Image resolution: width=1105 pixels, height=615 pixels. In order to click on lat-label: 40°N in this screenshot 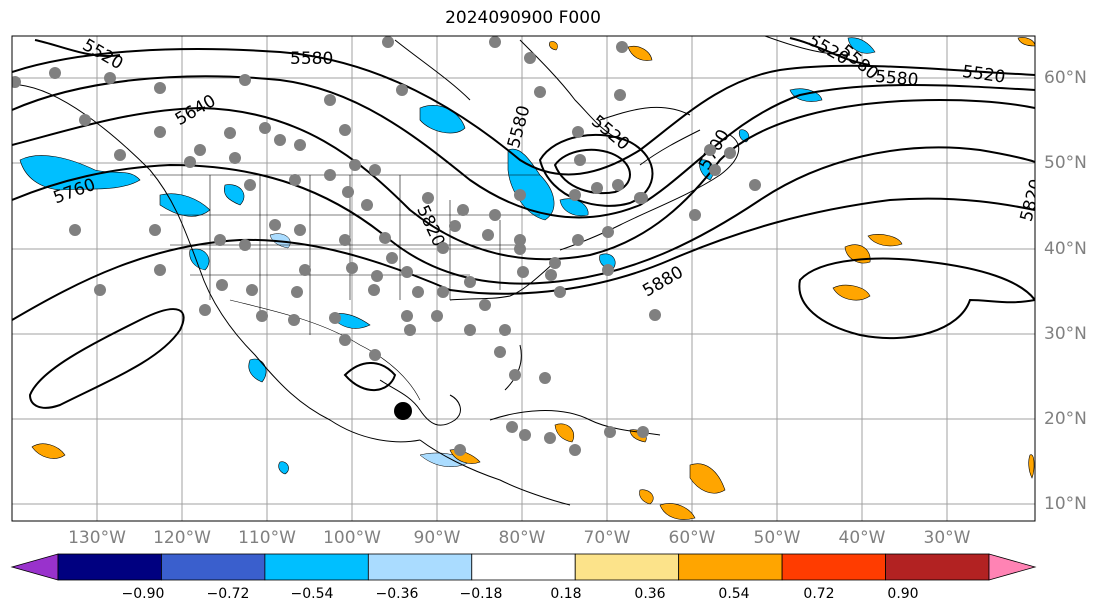, I will do `click(1065, 249)`.